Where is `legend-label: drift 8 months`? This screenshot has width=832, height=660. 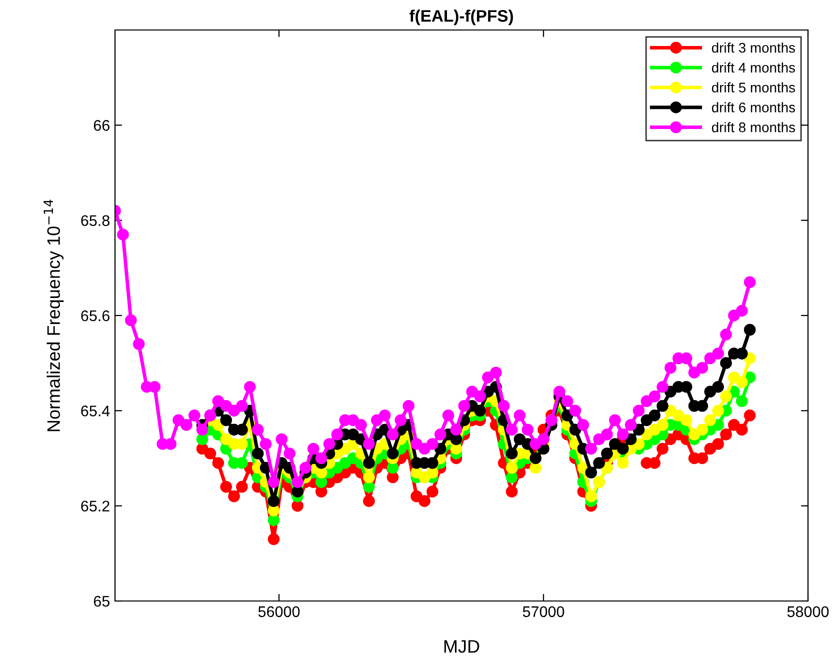
legend-label: drift 8 months is located at coordinates (754, 127).